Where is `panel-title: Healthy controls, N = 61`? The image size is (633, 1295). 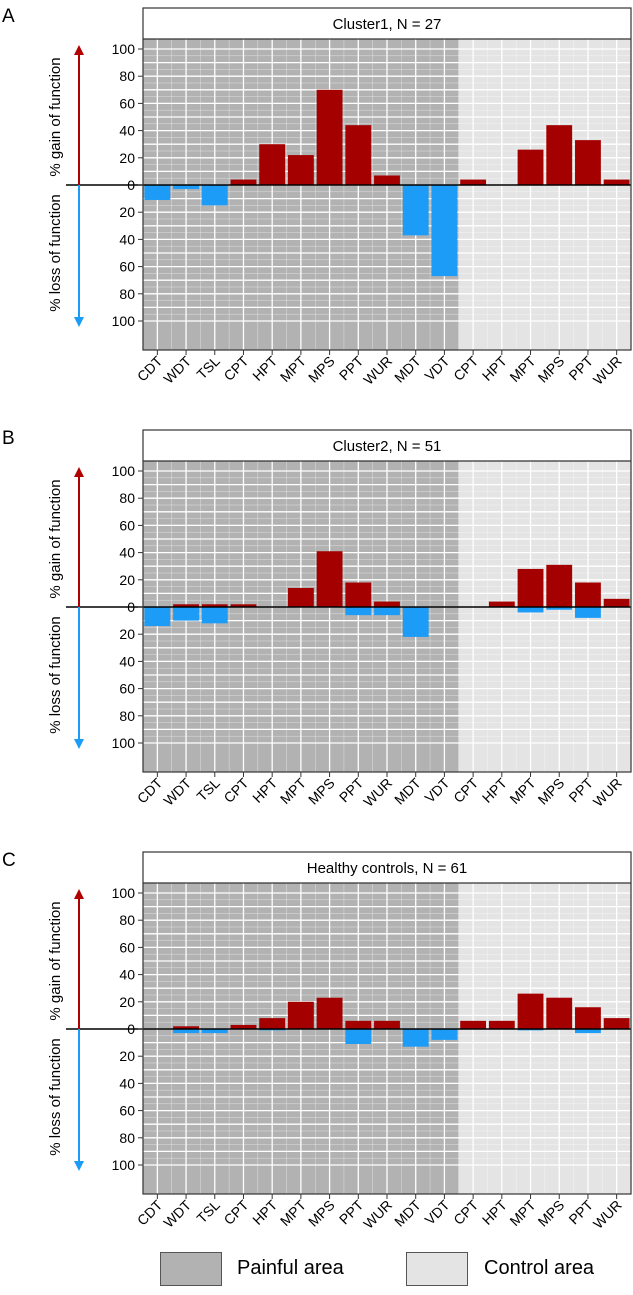 panel-title: Healthy controls, N = 61 is located at coordinates (387, 868).